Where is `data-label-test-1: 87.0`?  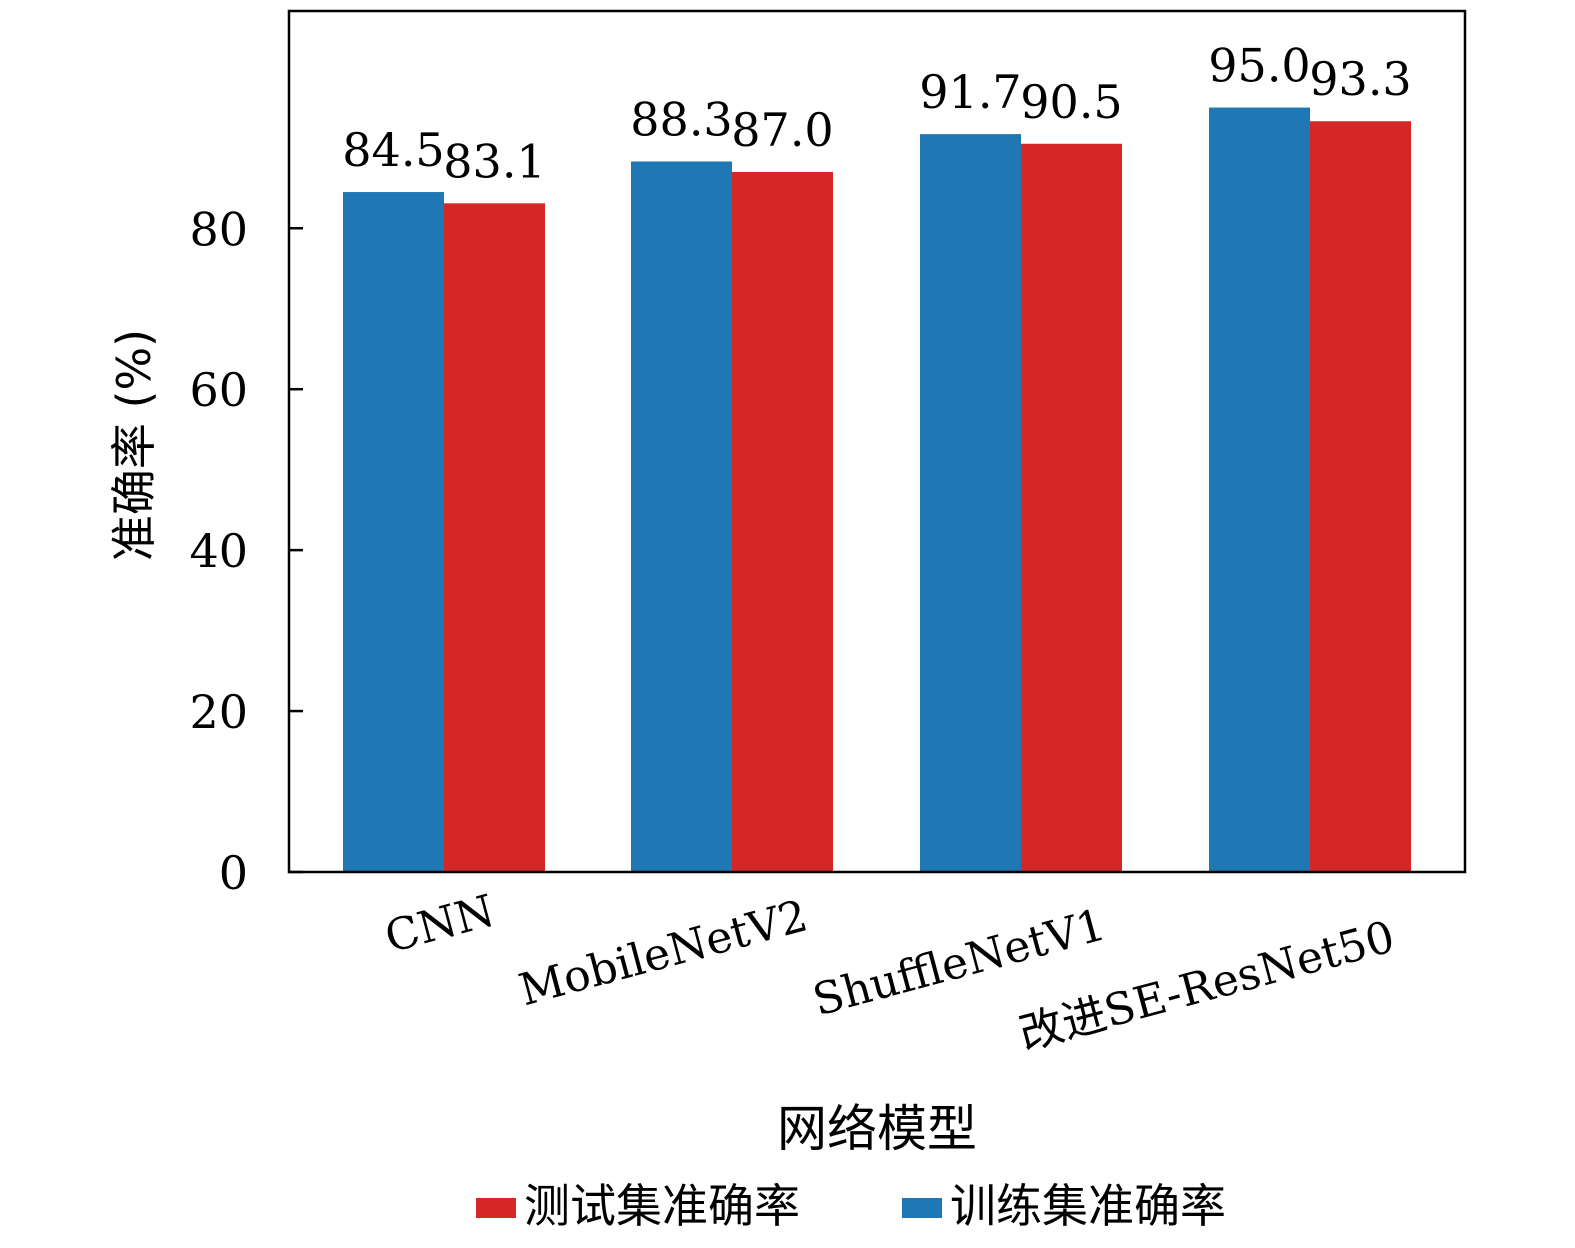 data-label-test-1: 87.0 is located at coordinates (782, 130).